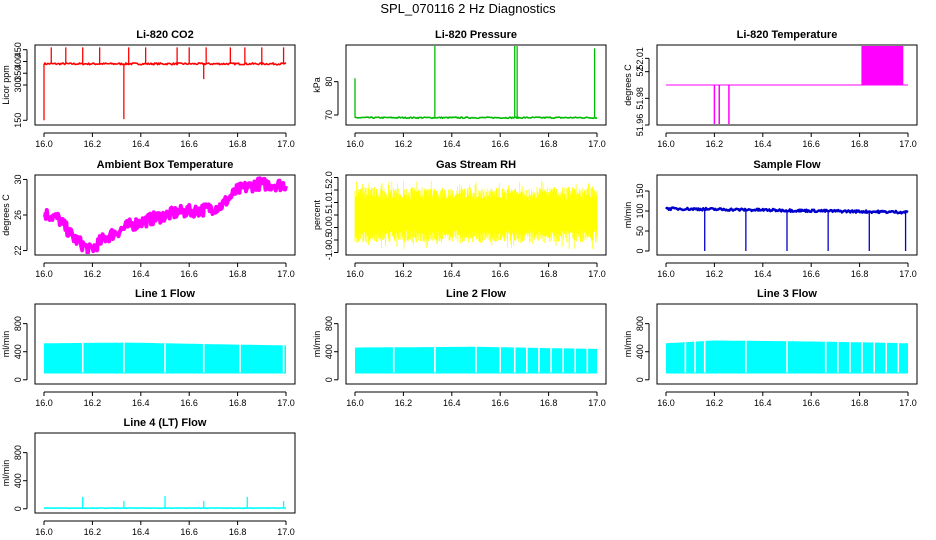  I want to click on panel-title: Li-820 Temperature, so click(787, 35).